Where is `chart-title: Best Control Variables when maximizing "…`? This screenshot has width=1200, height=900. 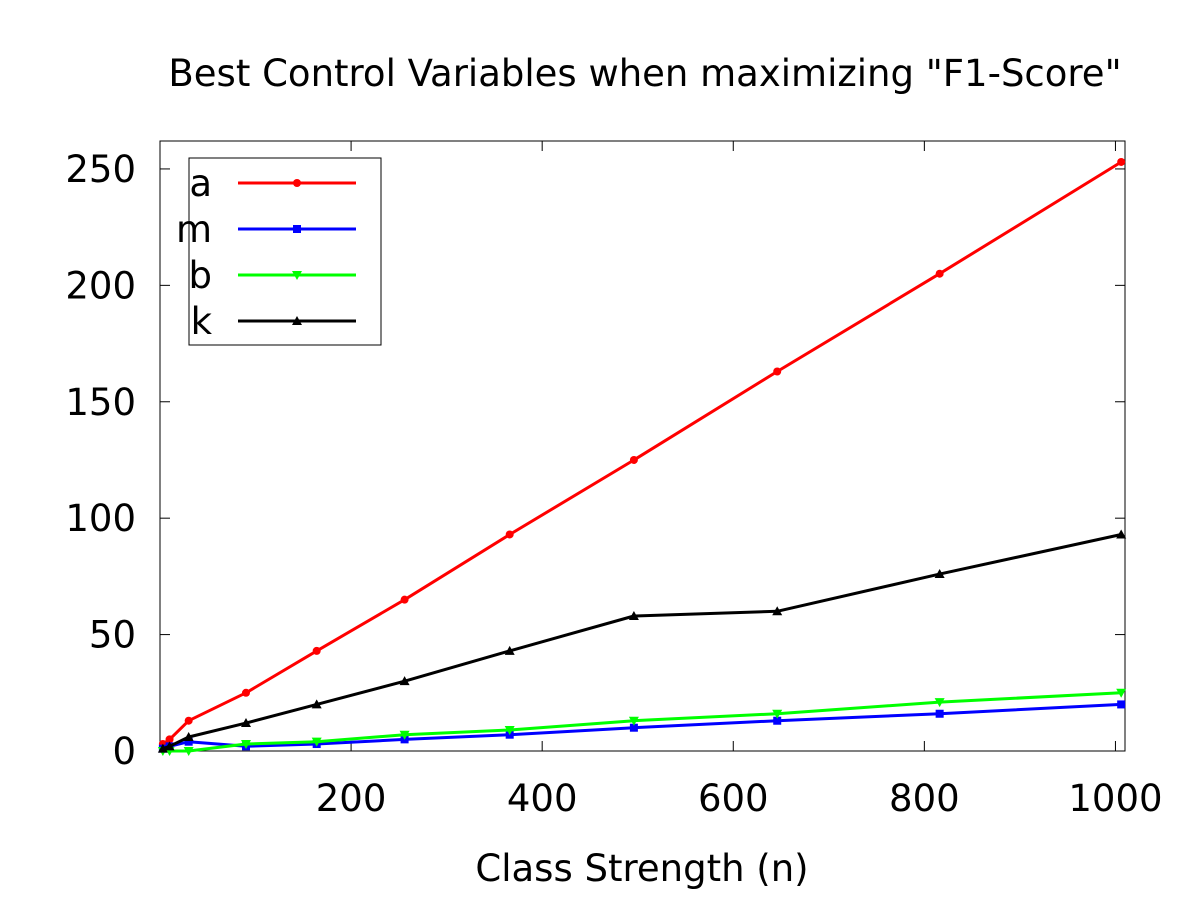
chart-title: Best Control Variables when maximizing "… is located at coordinates (644, 73).